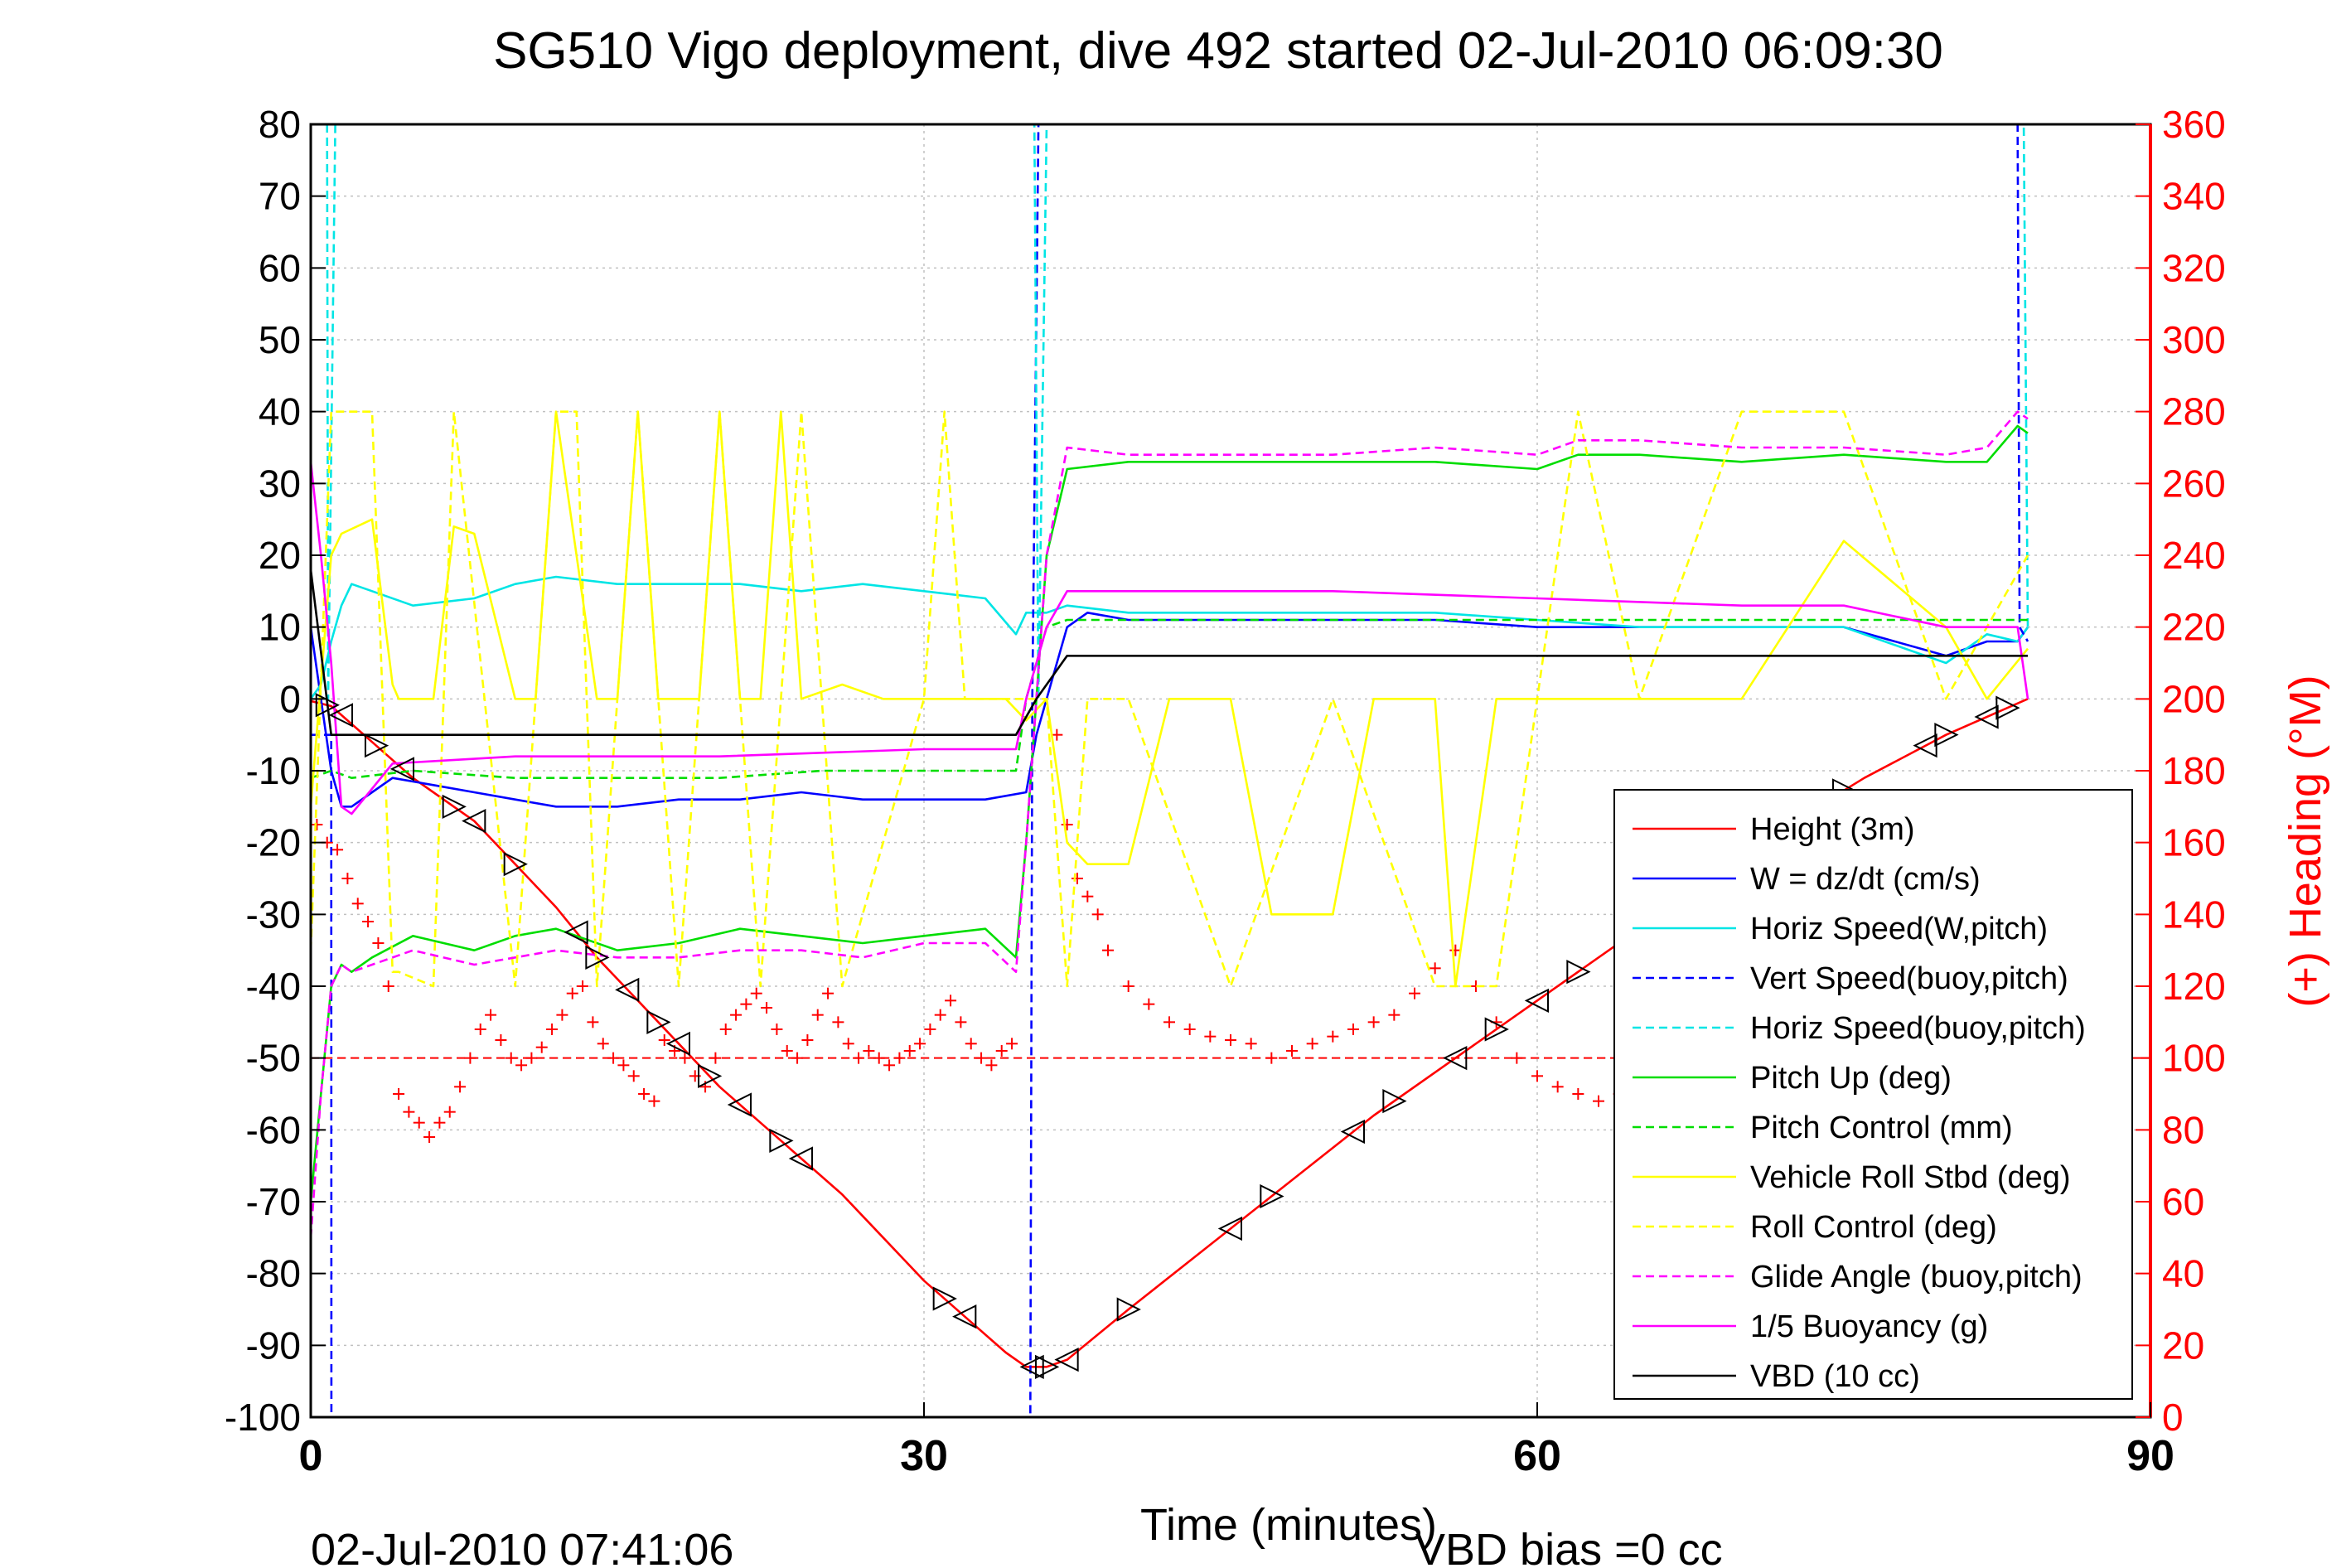 This screenshot has width=2351, height=1568. Describe the element at coordinates (280, 125) in the screenshot. I see `left-tick-label: 80` at that location.